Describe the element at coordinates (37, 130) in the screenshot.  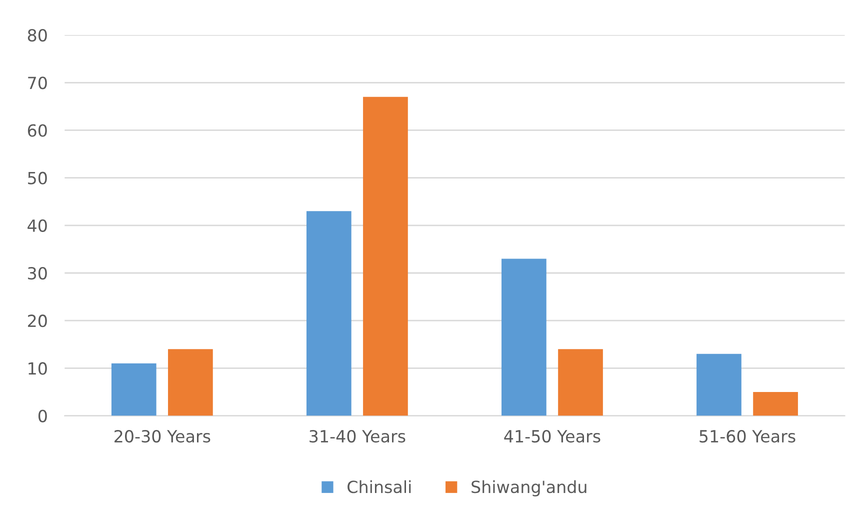
I see `y-tick-label: 60` at that location.